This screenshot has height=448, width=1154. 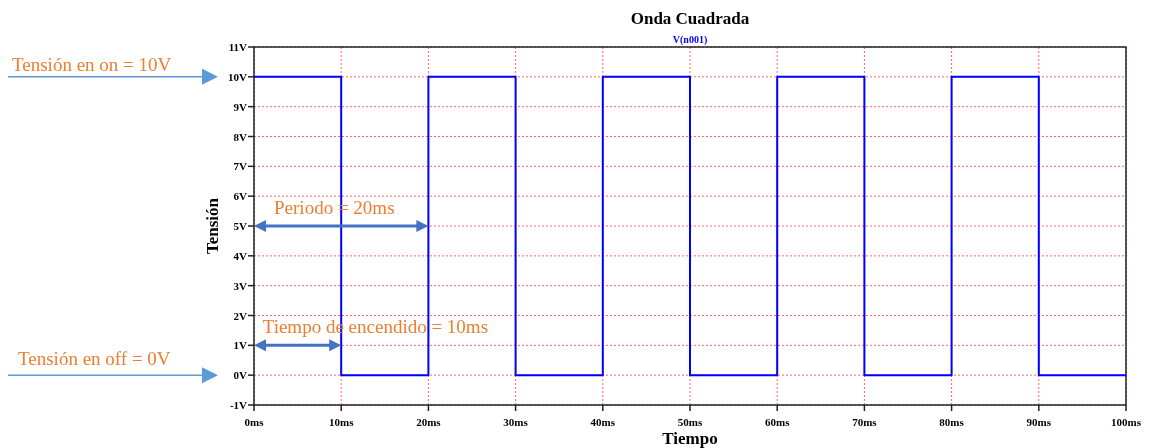 What do you see at coordinates (94, 359) in the screenshot?
I see `text: Tensión en off = 0V` at bounding box center [94, 359].